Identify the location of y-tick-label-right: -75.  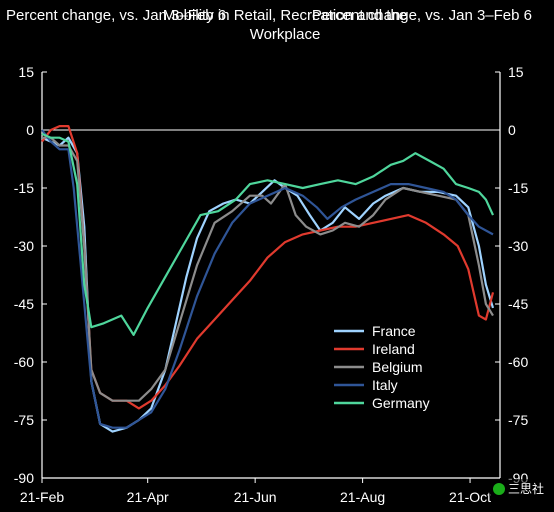
(518, 420).